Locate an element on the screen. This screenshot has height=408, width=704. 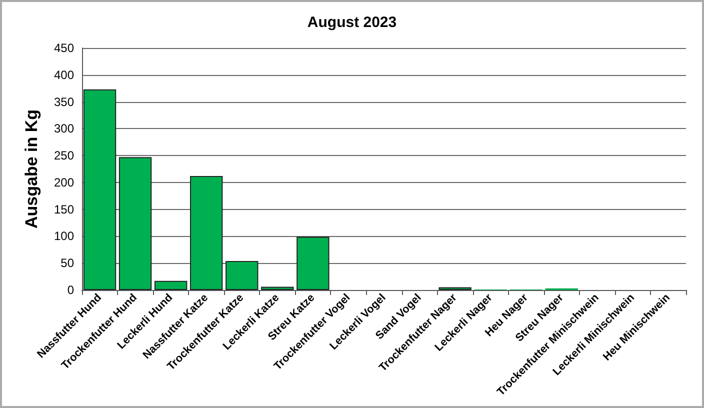
y-tick-label: 150 is located at coordinates (64, 209).